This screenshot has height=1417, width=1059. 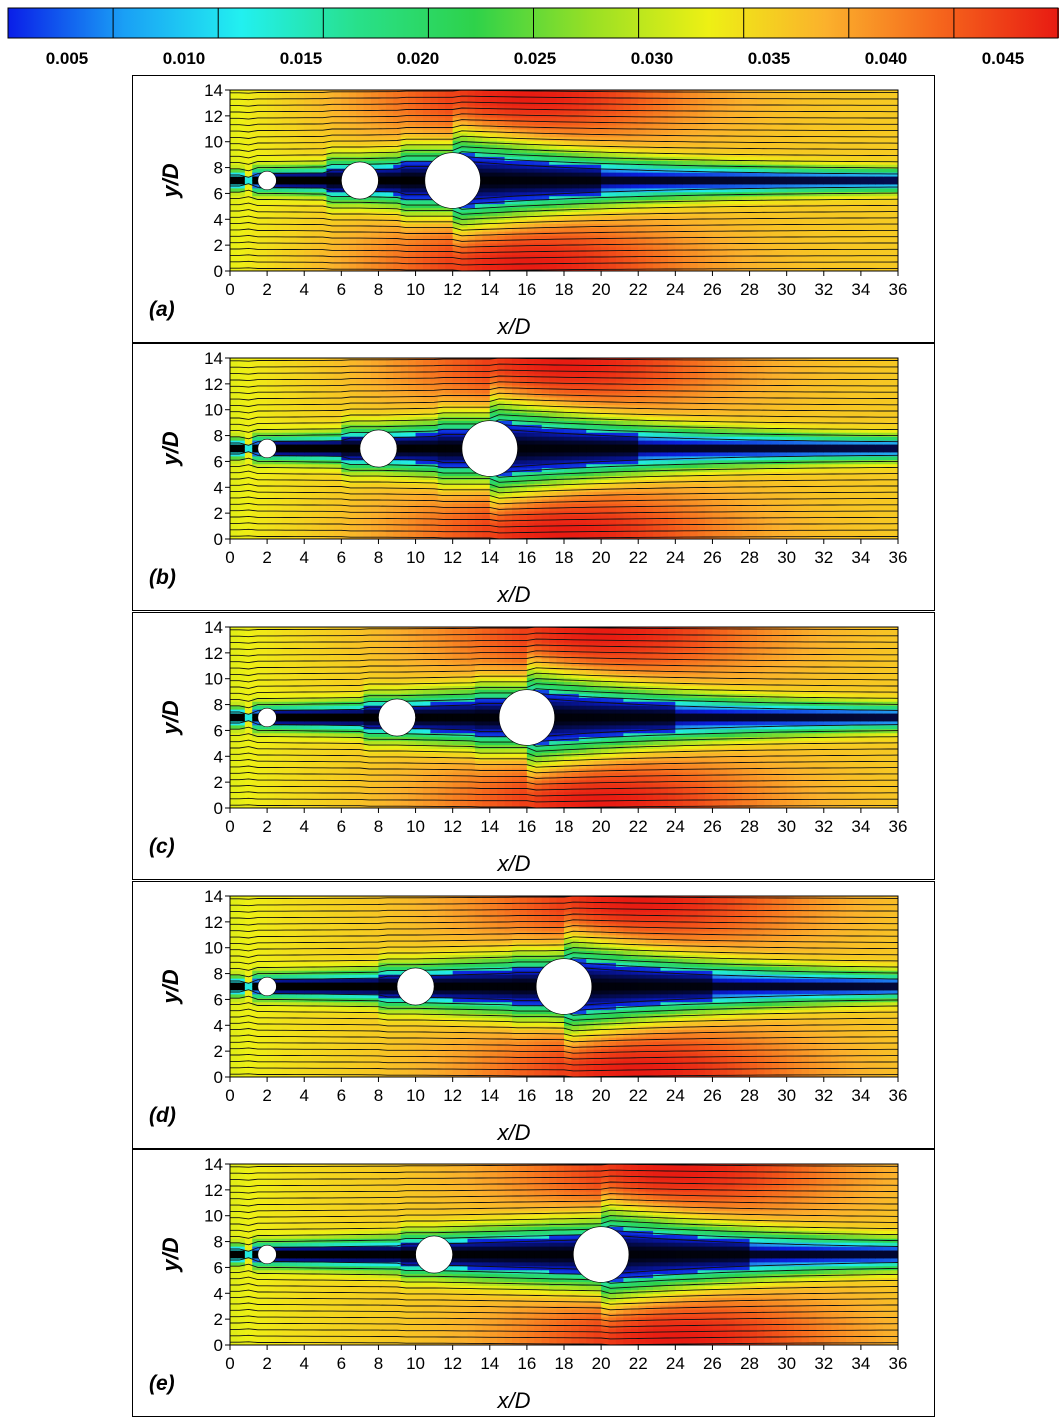 I want to click on panel-label: (b), so click(x=162, y=577).